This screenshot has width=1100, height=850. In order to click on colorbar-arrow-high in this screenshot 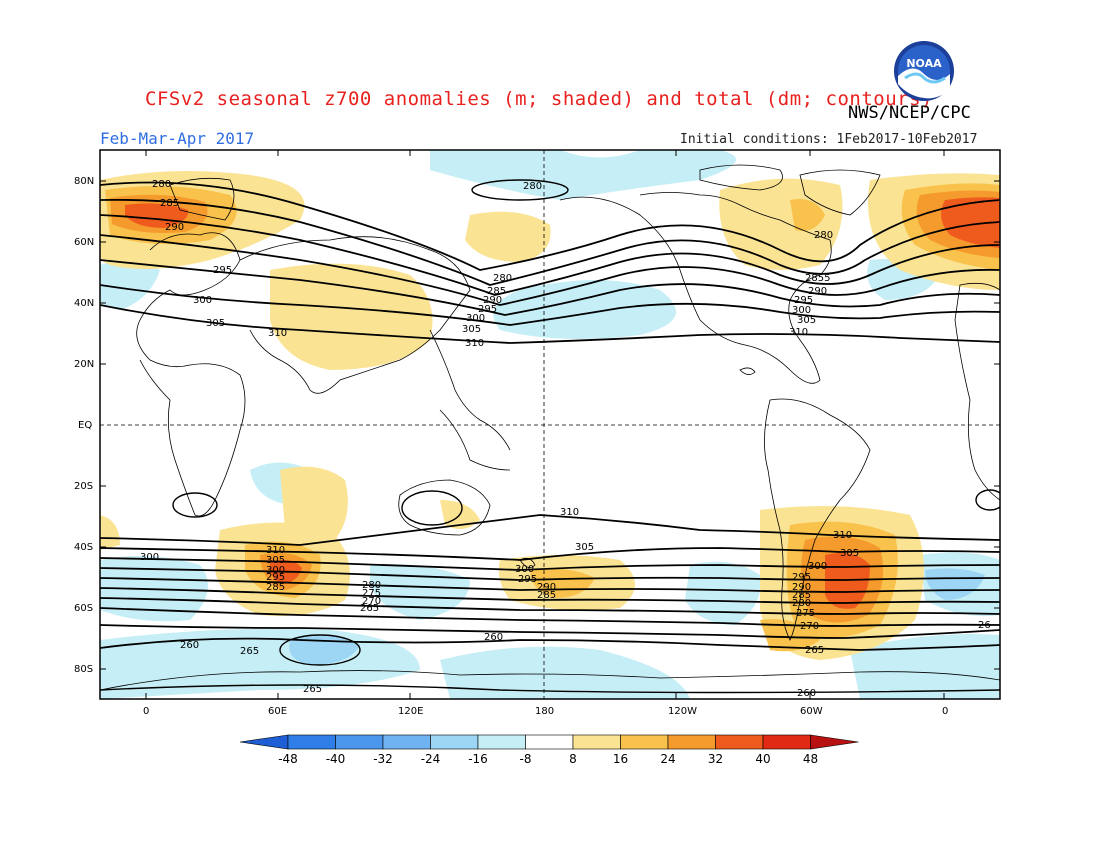, I will do `click(834, 742)`.